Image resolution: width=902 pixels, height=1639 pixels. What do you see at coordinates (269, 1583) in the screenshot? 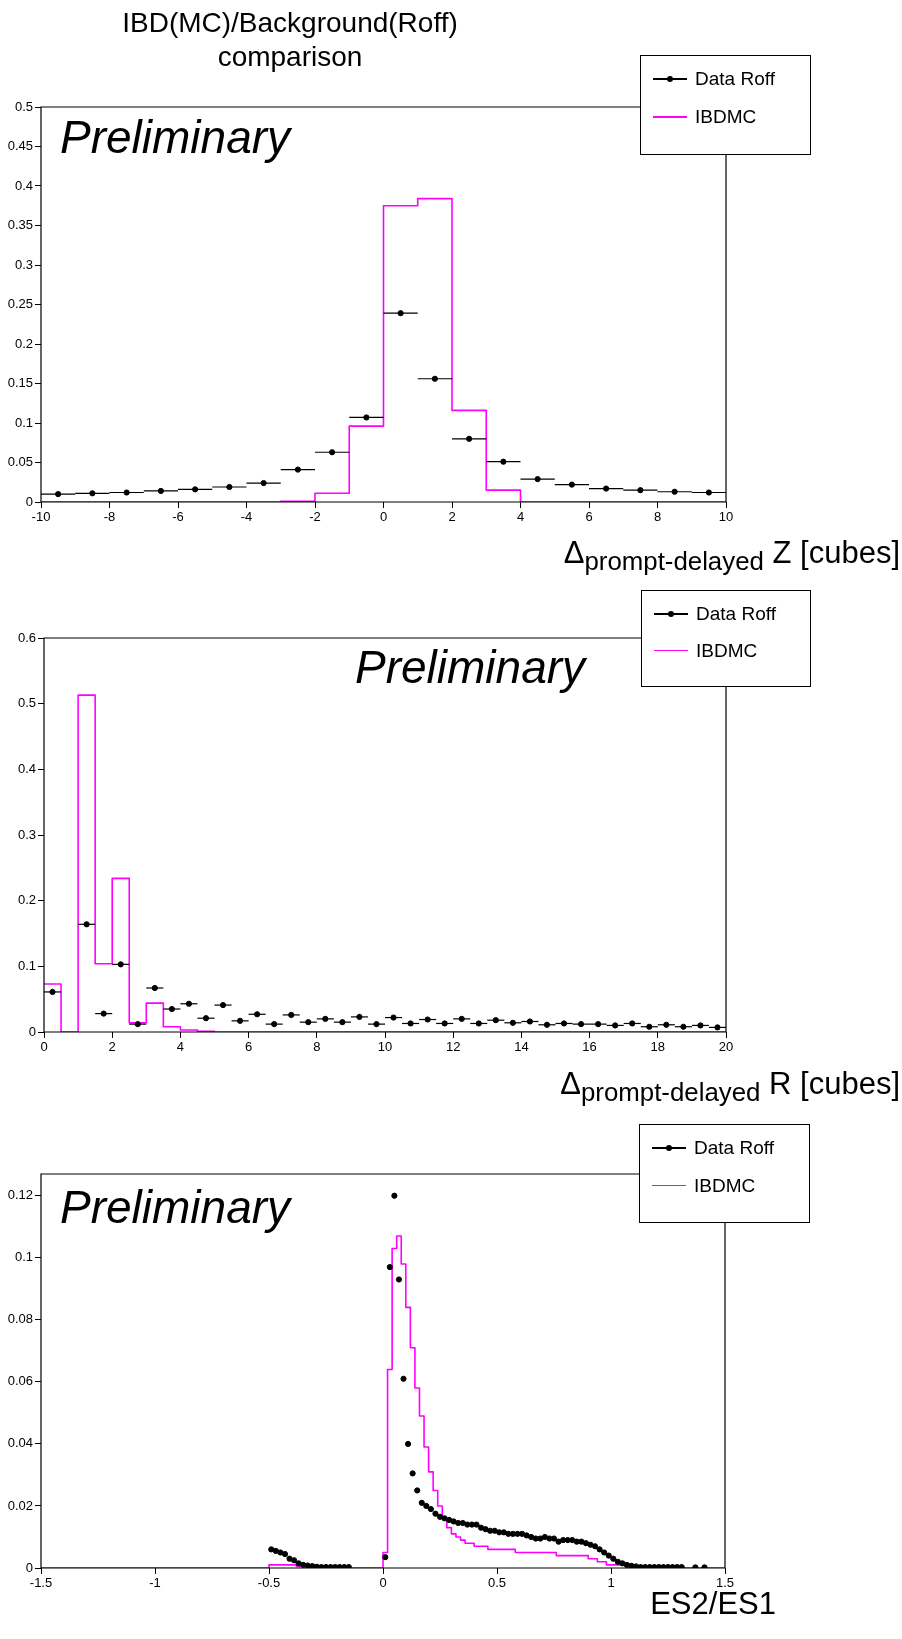
I see `x-tick-label: -0.5` at bounding box center [269, 1583].